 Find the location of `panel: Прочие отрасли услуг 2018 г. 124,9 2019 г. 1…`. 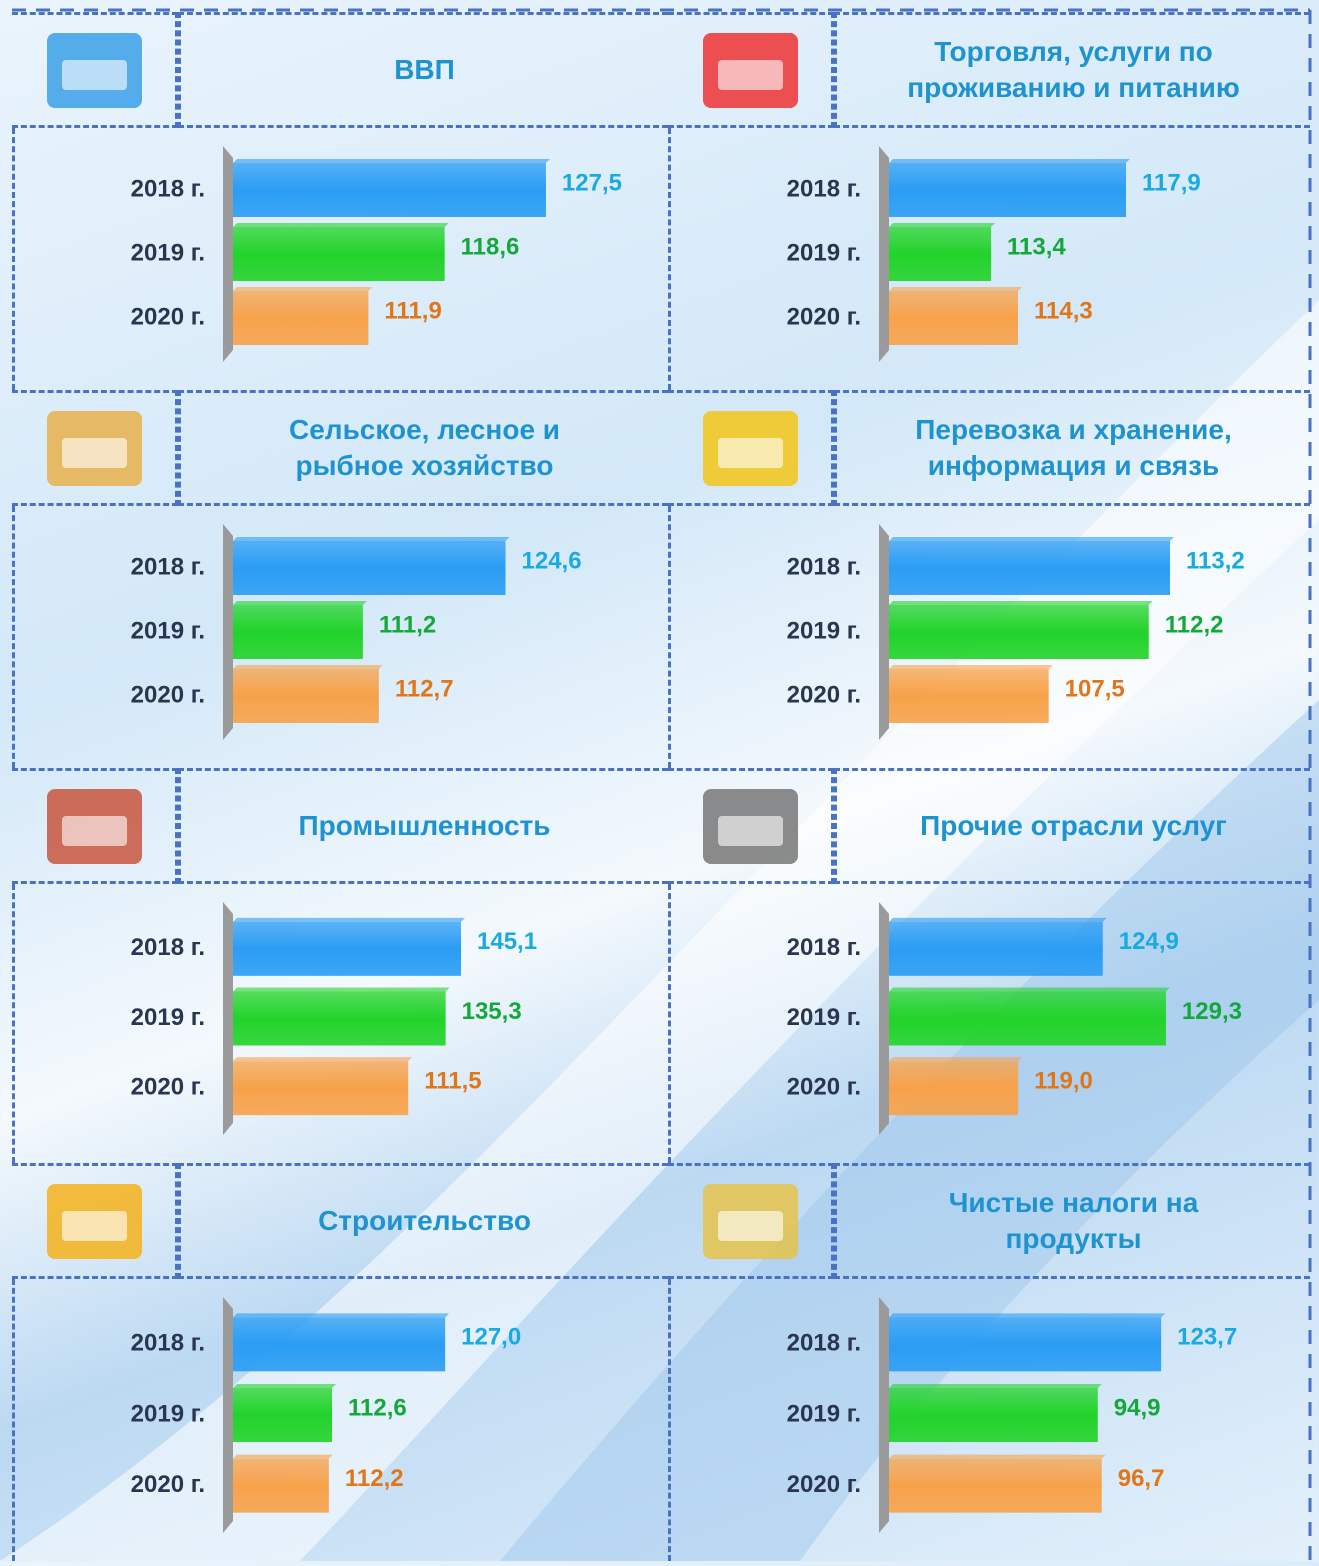

panel: Прочие отрасли услуг 2018 г. 124,9 2019 г. 1… is located at coordinates (989, 965).